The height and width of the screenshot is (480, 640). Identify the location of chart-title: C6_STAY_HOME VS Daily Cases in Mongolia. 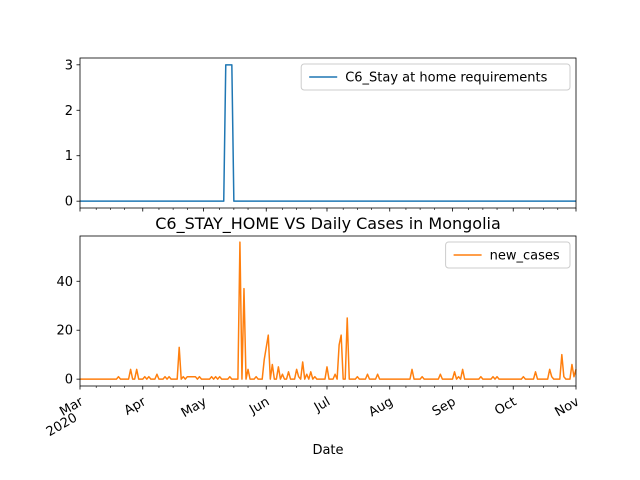
(328, 224).